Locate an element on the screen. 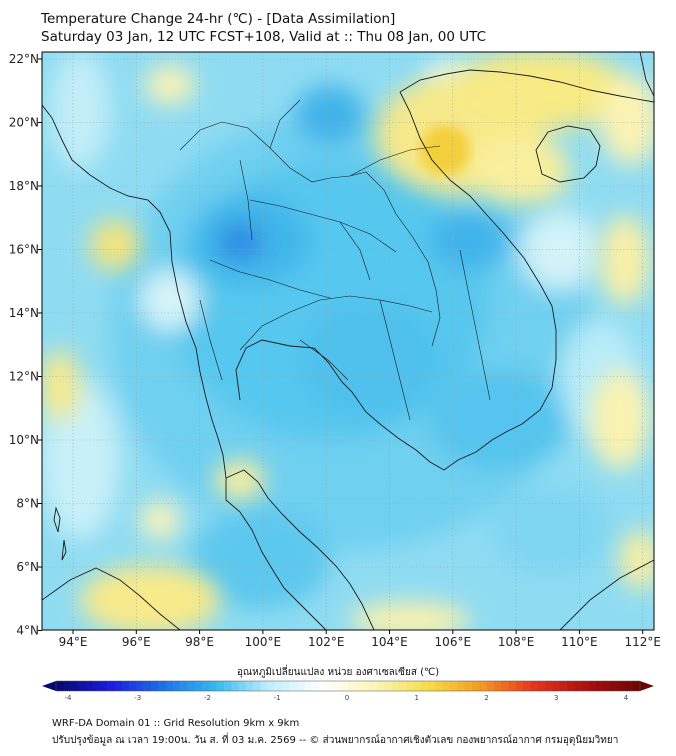  colorbar-tick-label: 0 is located at coordinates (347, 698).